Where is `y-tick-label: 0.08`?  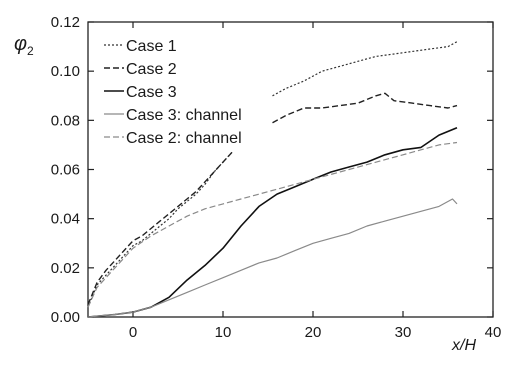
y-tick-label: 0.08 is located at coordinates (65, 120).